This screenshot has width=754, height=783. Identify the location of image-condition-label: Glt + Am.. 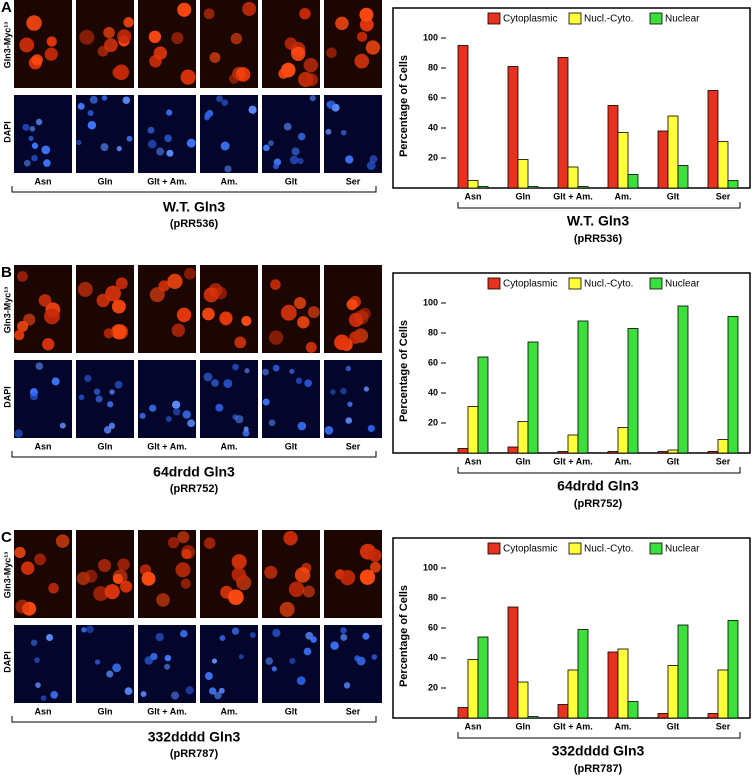
(166, 181).